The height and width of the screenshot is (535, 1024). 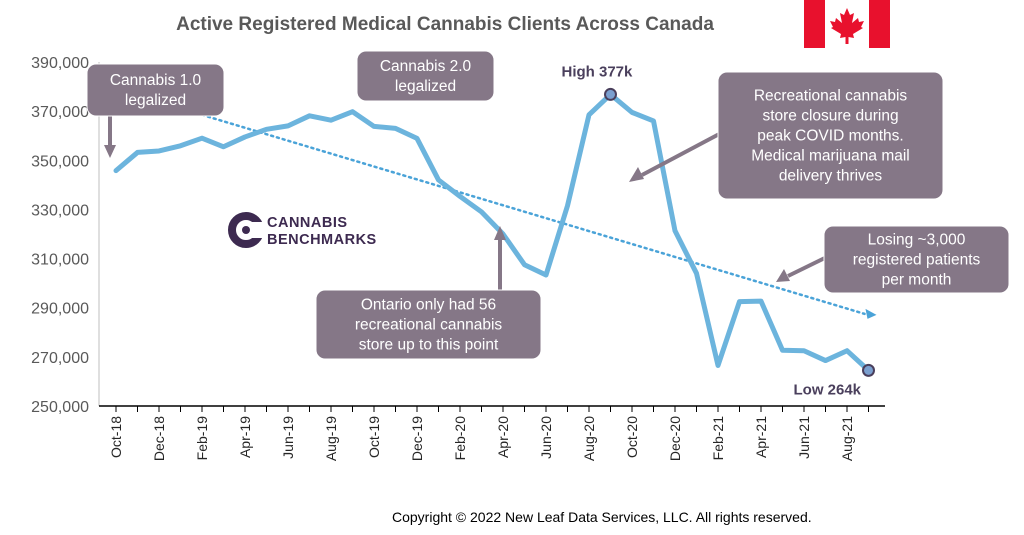 I want to click on annotation-cannabis-2: Cannabis 2.0 legalized, so click(x=425, y=76).